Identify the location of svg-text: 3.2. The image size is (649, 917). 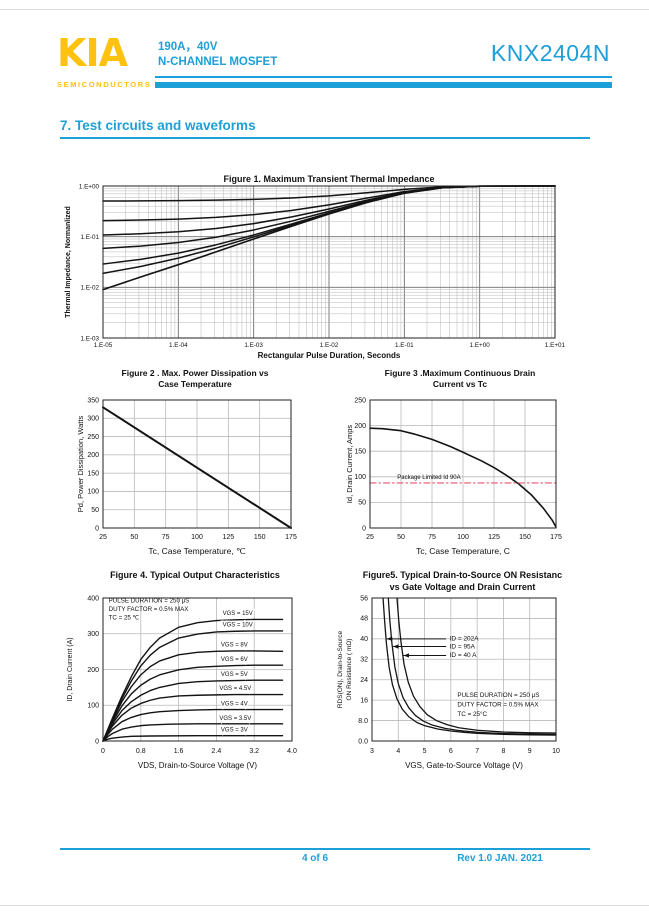
(254, 751).